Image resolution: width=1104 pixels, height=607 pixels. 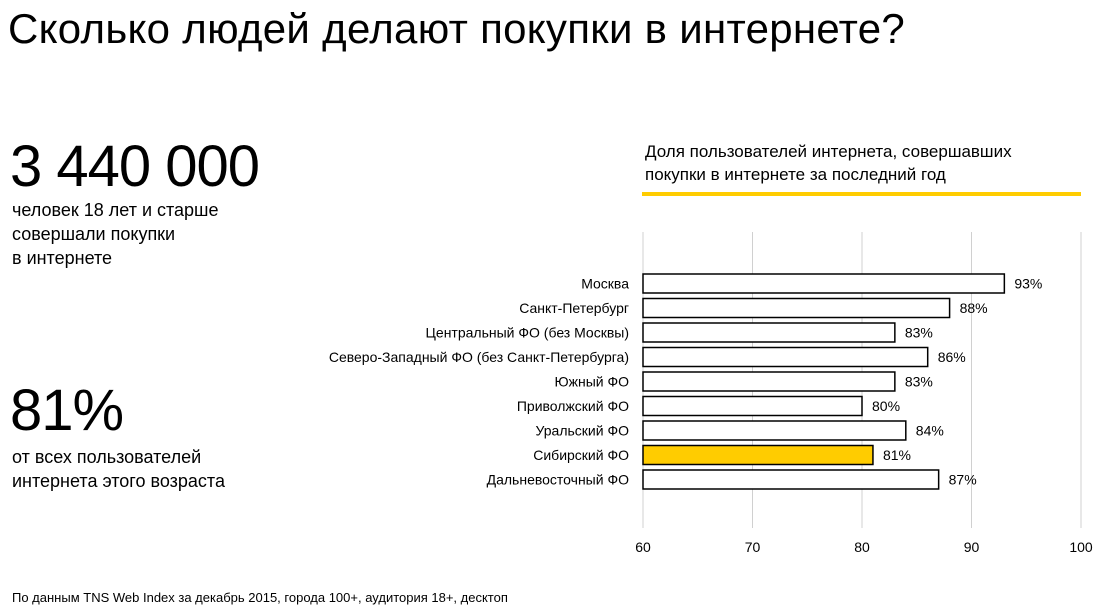 I want to click on x-tick-label: 100, so click(x=1081, y=547).